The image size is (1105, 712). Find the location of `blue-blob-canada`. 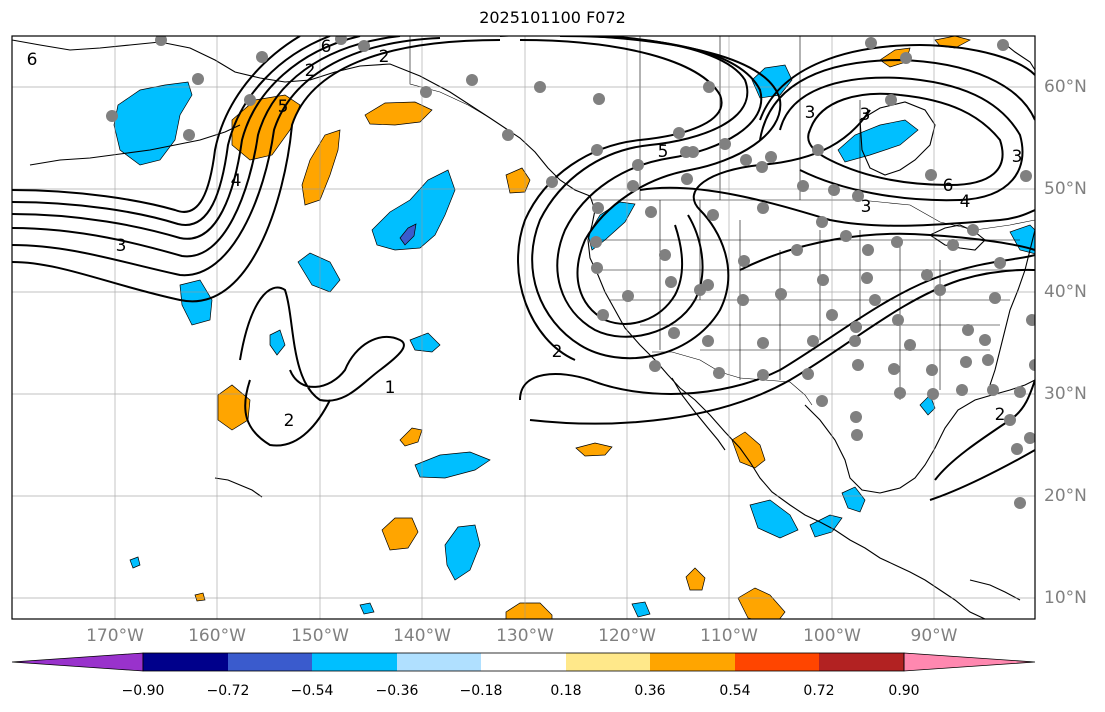

blue-blob-canada is located at coordinates (772, 81).